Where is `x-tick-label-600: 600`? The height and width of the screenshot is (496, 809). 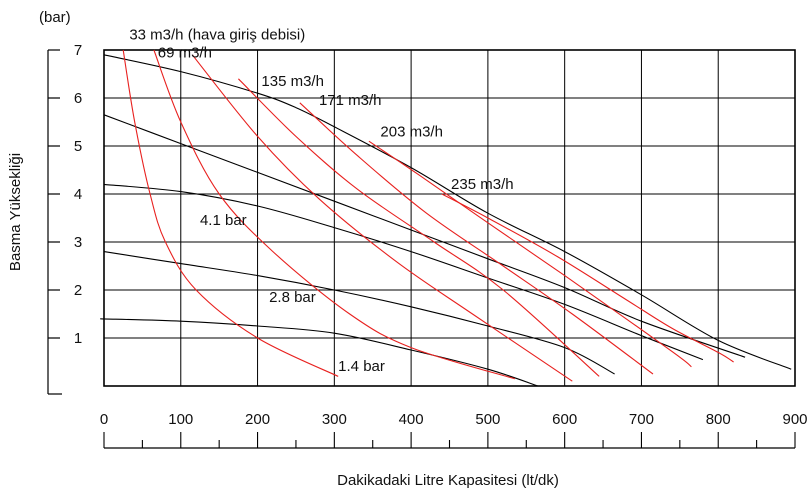 x-tick-label-600: 600 is located at coordinates (564, 419).